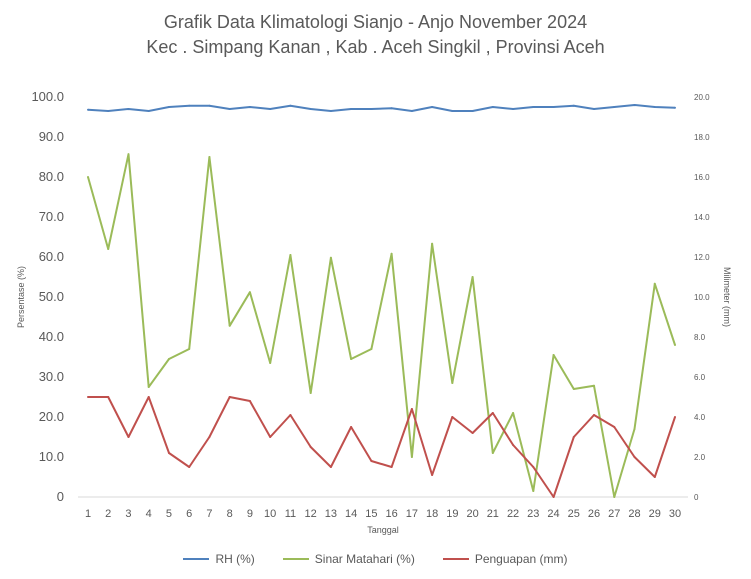  I want to click on x-tick-label: 14, so click(351, 514).